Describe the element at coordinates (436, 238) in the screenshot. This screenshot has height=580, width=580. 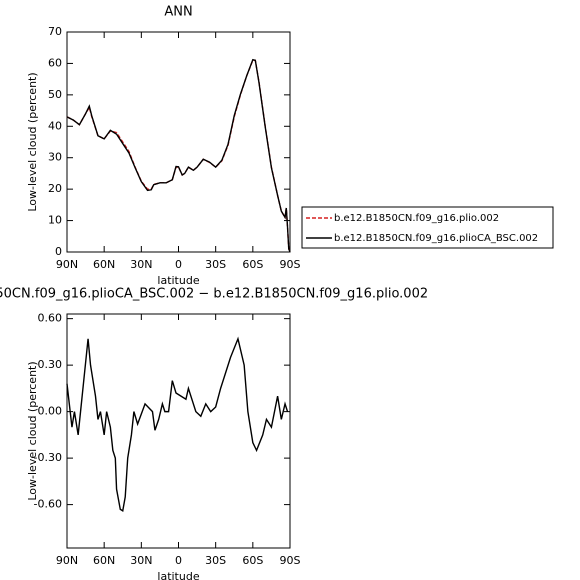
I see `legend-label: b.e12.B1850CN.f09_g16.plioCA_BSC.002` at that location.